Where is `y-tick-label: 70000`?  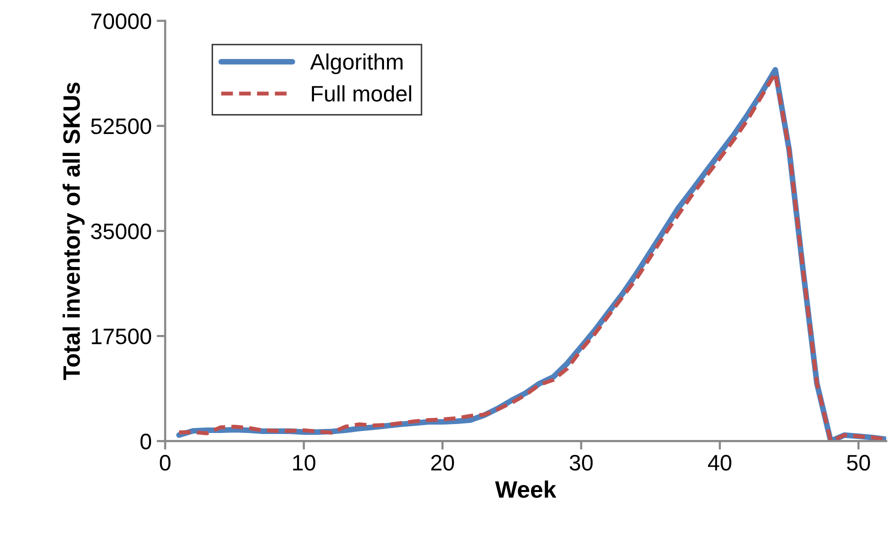
y-tick-label: 70000 is located at coordinates (121, 21).